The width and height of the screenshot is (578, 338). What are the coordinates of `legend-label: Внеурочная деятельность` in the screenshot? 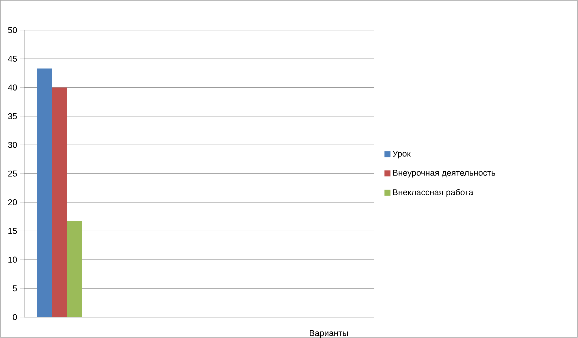 It's located at (444, 174).